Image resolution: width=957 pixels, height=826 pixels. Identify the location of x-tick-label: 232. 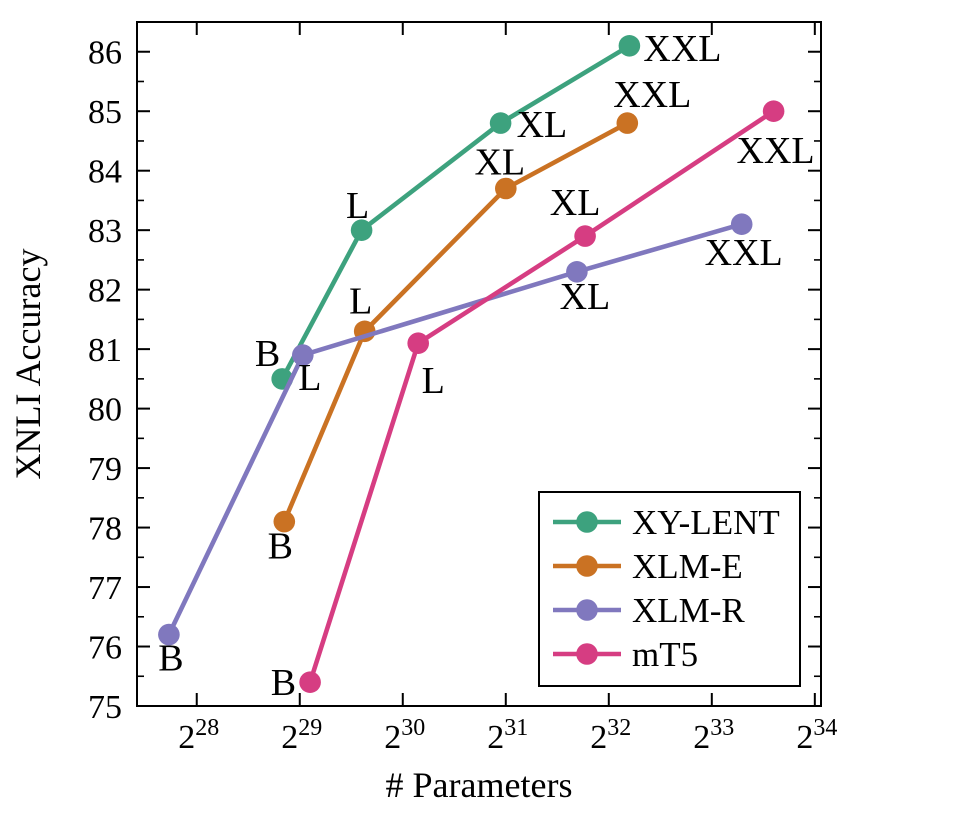
(610, 735).